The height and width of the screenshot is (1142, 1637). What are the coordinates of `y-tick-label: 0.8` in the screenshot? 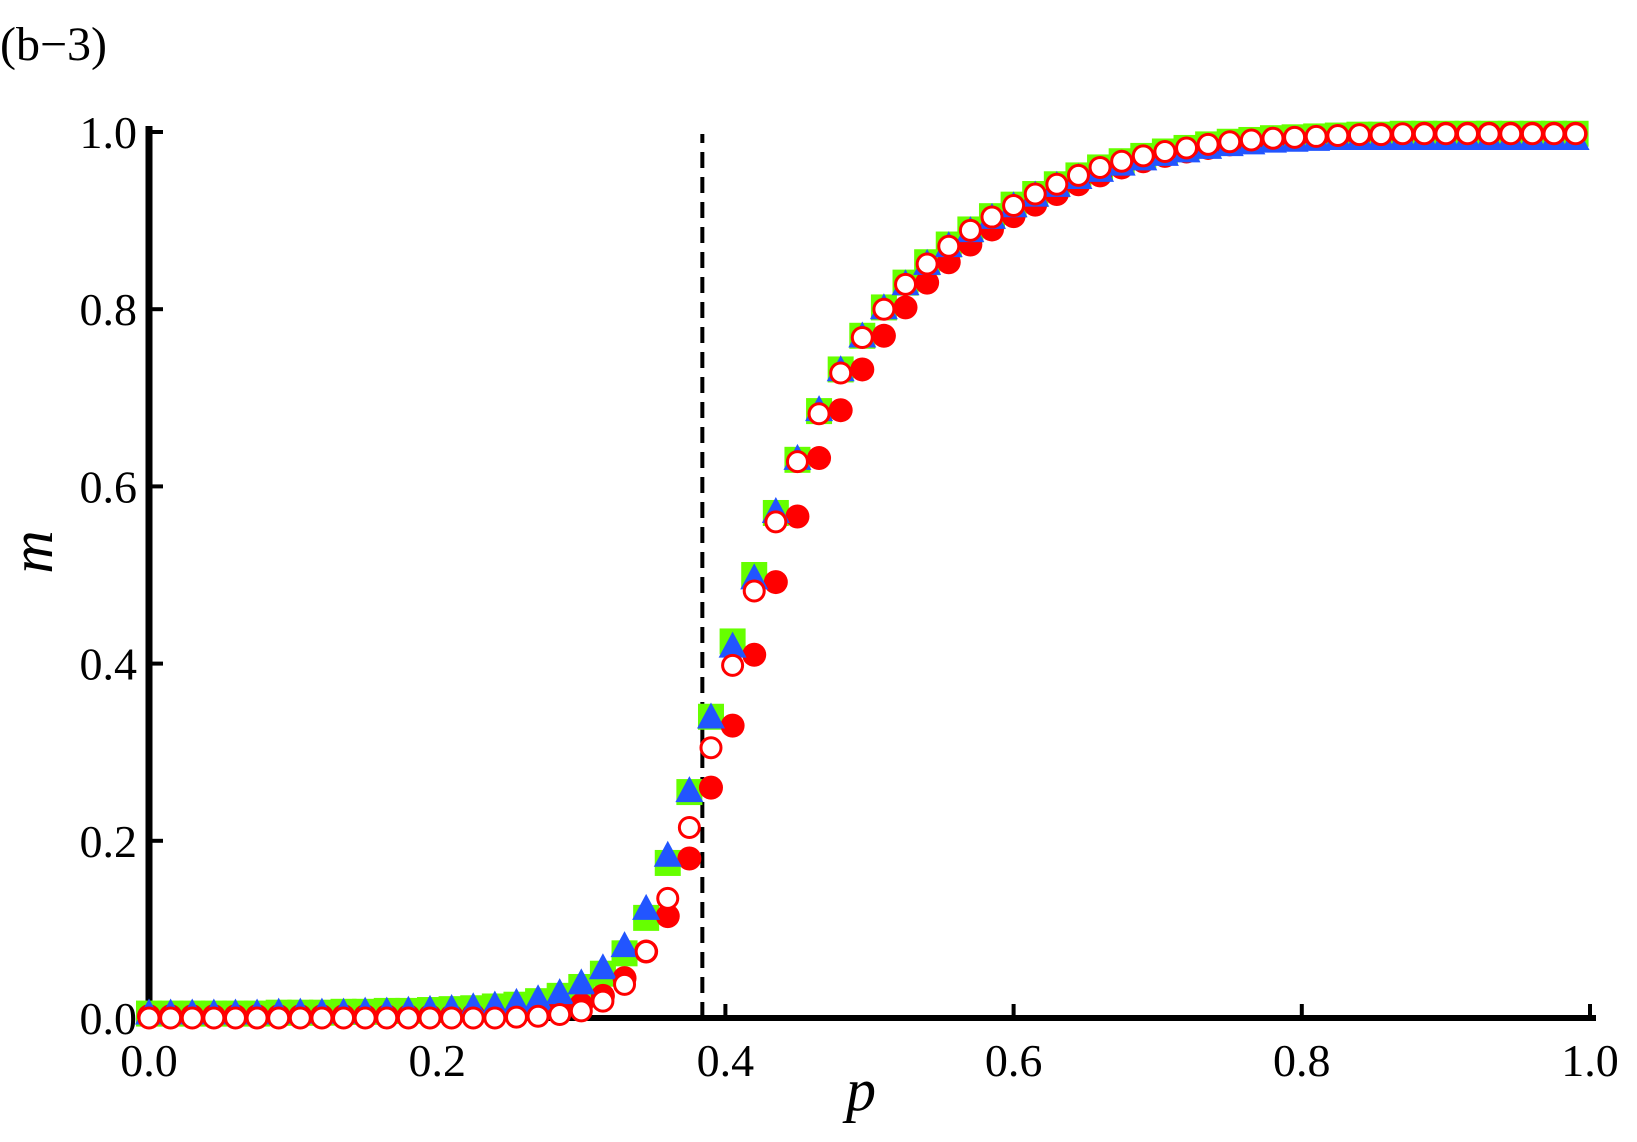 It's located at (109, 309).